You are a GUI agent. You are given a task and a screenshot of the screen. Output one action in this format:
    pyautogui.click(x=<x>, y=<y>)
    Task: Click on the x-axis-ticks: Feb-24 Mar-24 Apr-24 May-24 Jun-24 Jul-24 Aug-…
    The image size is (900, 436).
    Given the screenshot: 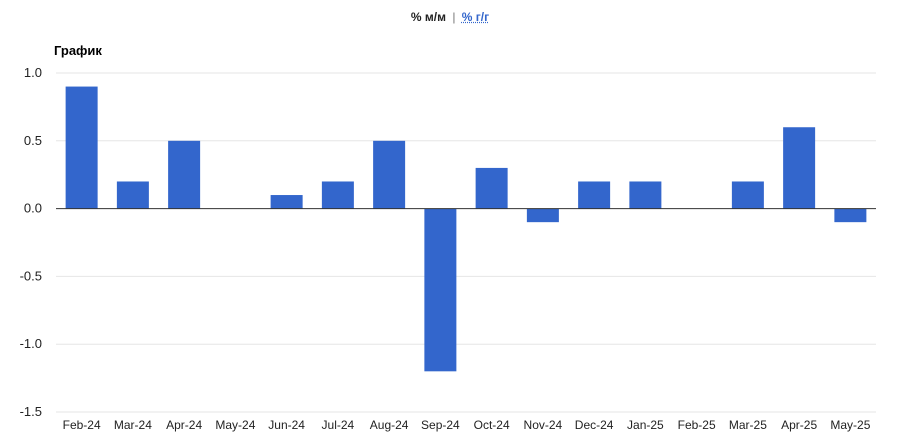 What is the action you would take?
    pyautogui.click(x=467, y=425)
    